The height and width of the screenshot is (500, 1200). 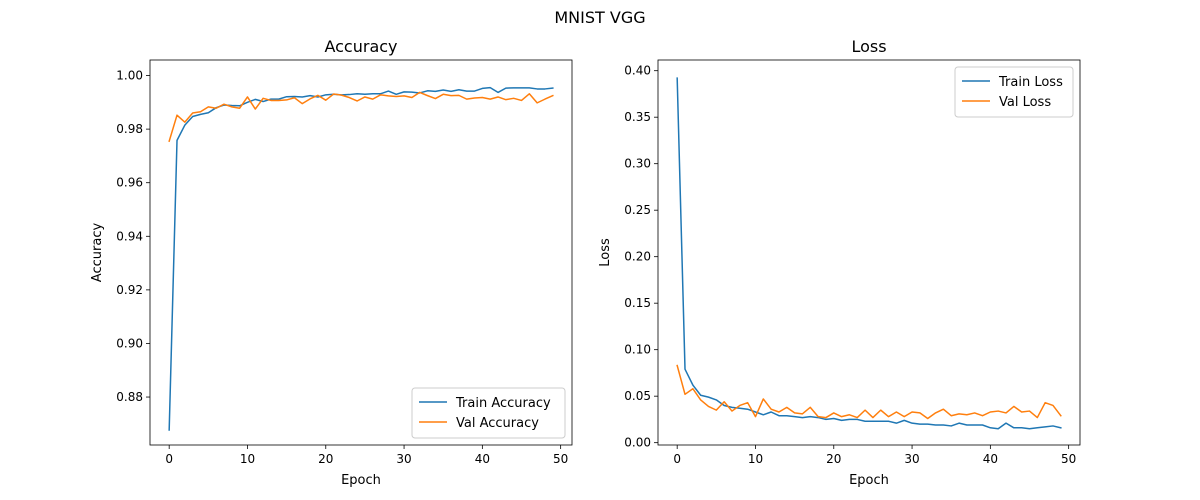 I want to click on loss-legend: Train Loss Val Loss, so click(x=1014, y=92).